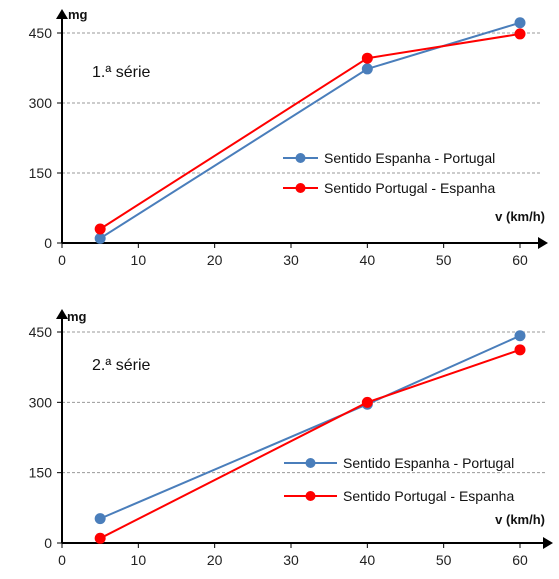 The image size is (559, 579). Describe the element at coordinates (121, 72) in the screenshot. I see `series-annotation: 1.ª série` at that location.